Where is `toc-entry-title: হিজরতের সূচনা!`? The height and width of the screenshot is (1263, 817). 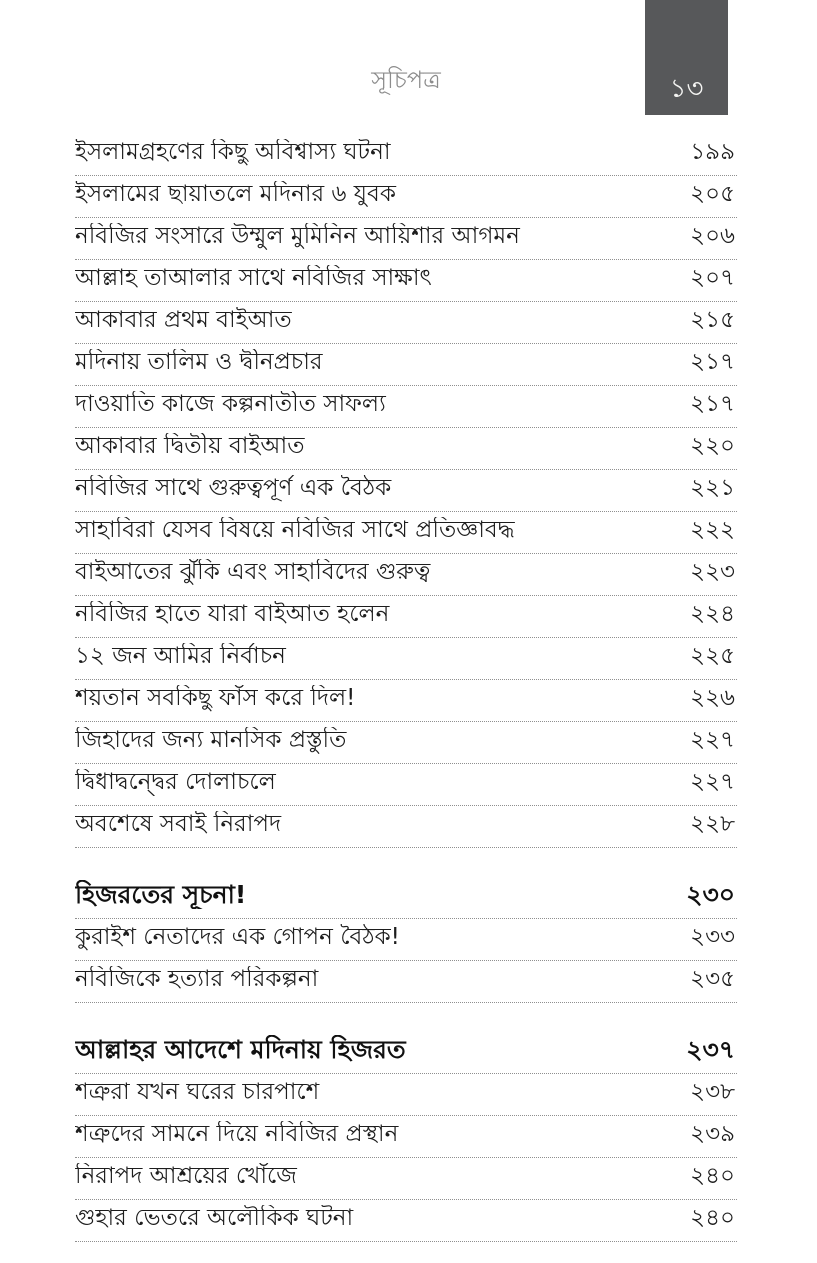 toc-entry-title: হিজরতের সূচনা! is located at coordinates (161, 894).